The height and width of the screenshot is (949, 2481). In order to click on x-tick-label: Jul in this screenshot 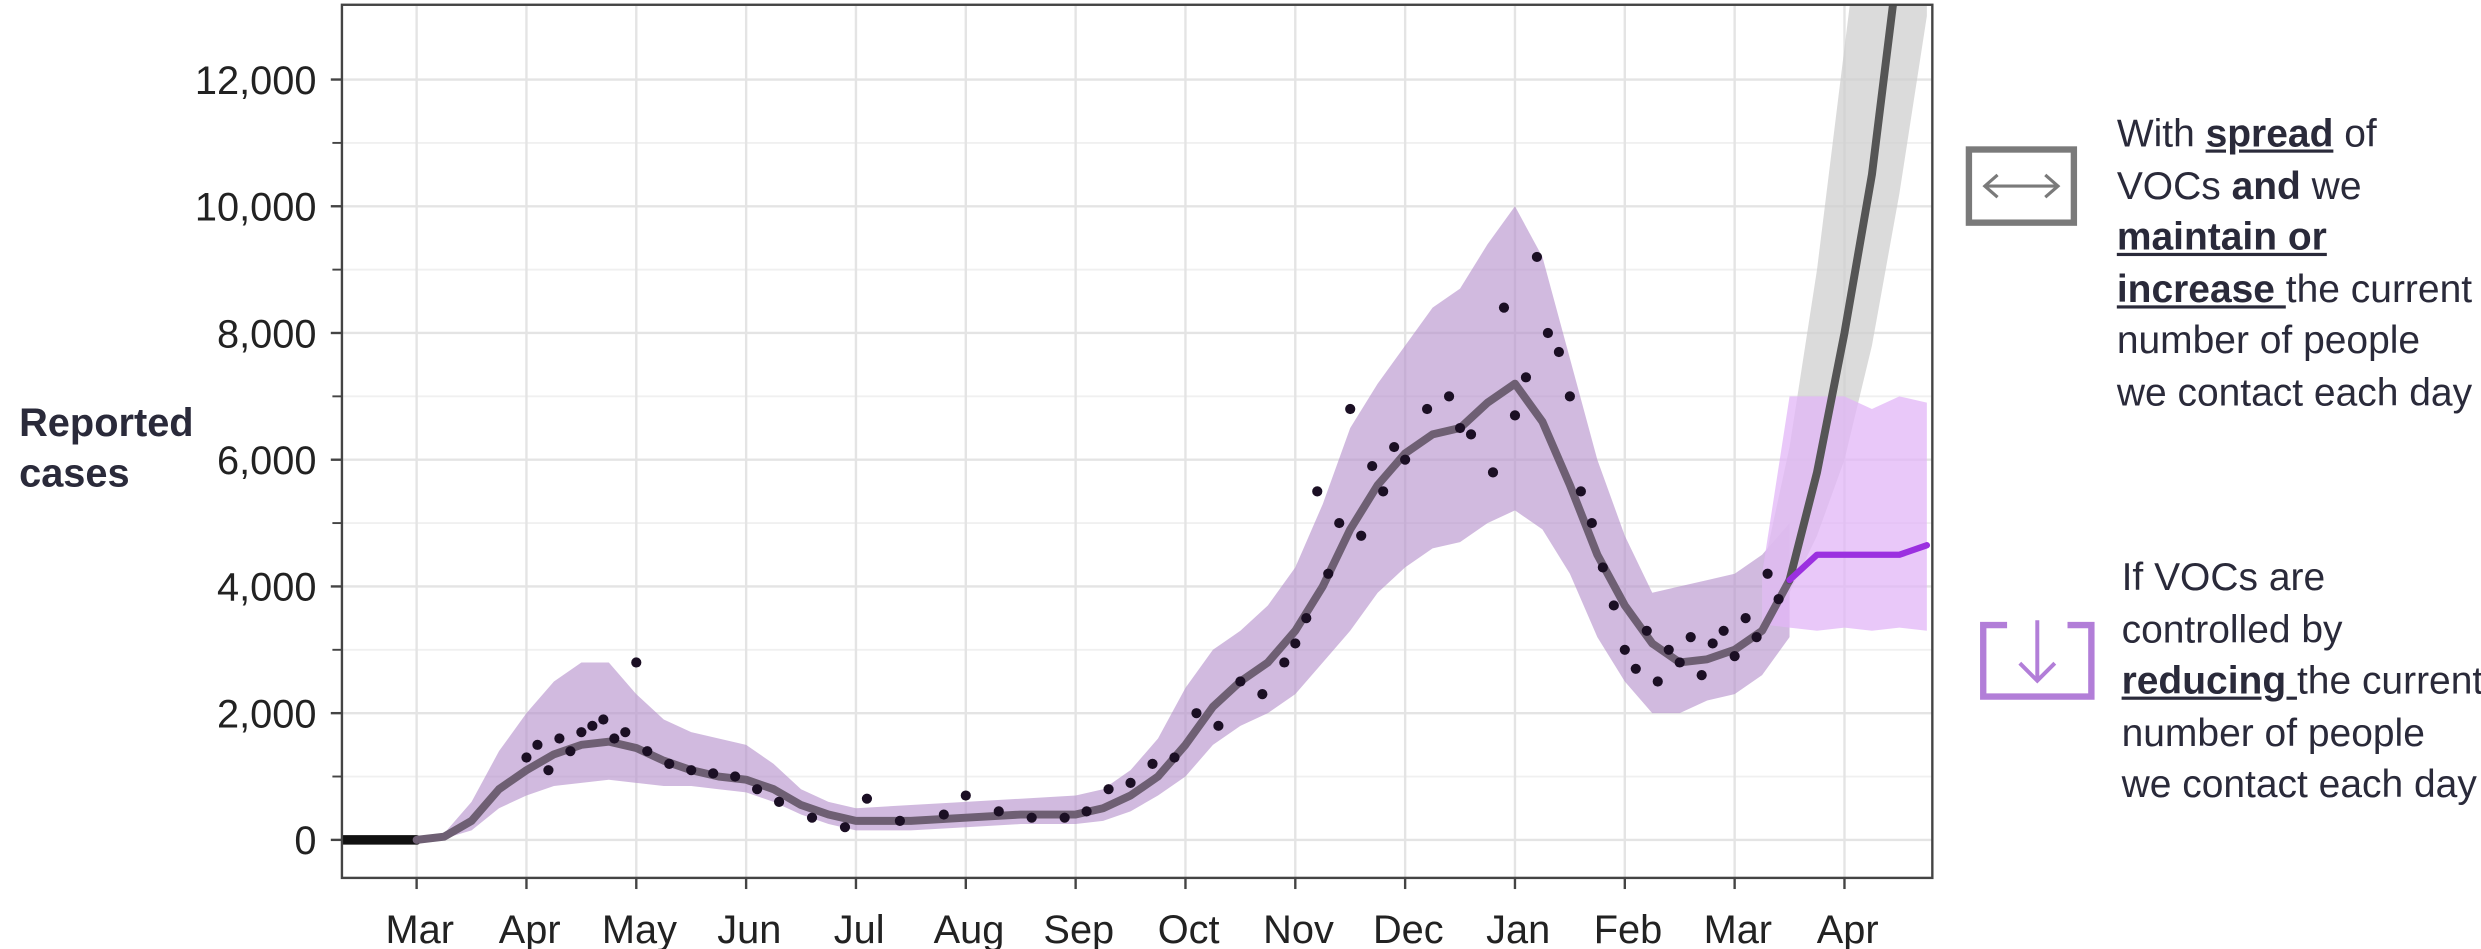, I will do `click(859, 928)`.